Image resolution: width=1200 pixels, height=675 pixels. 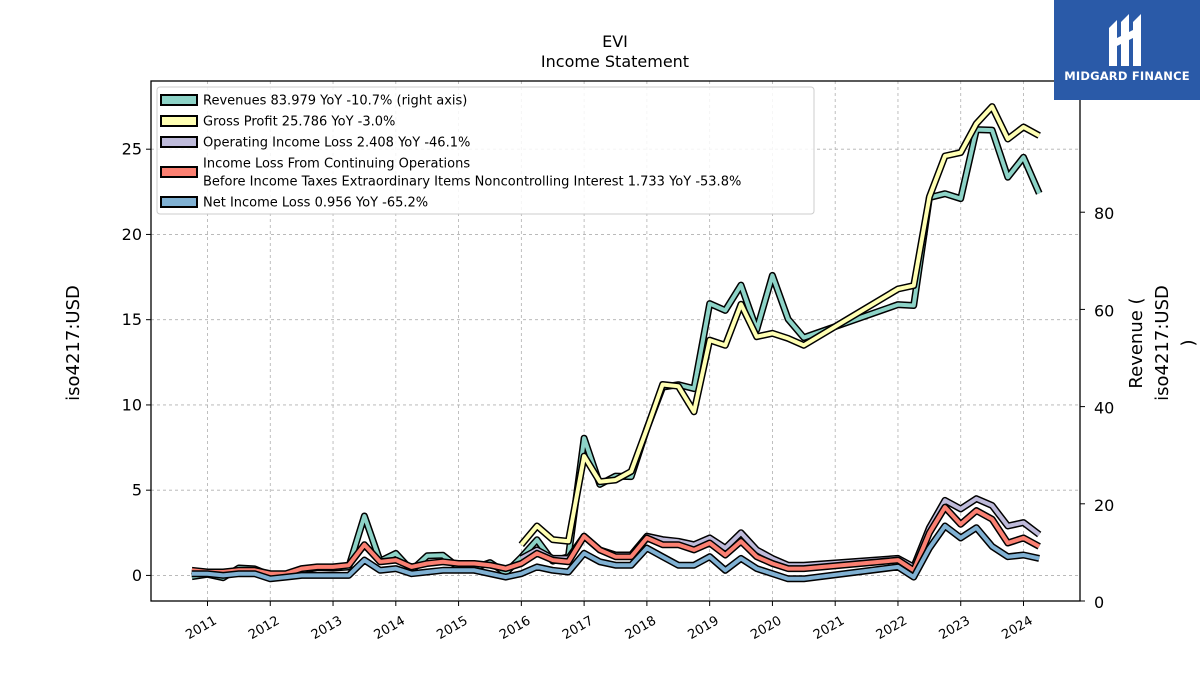 What do you see at coordinates (1104, 310) in the screenshot?
I see `y-tick-label-right: 60` at bounding box center [1104, 310].